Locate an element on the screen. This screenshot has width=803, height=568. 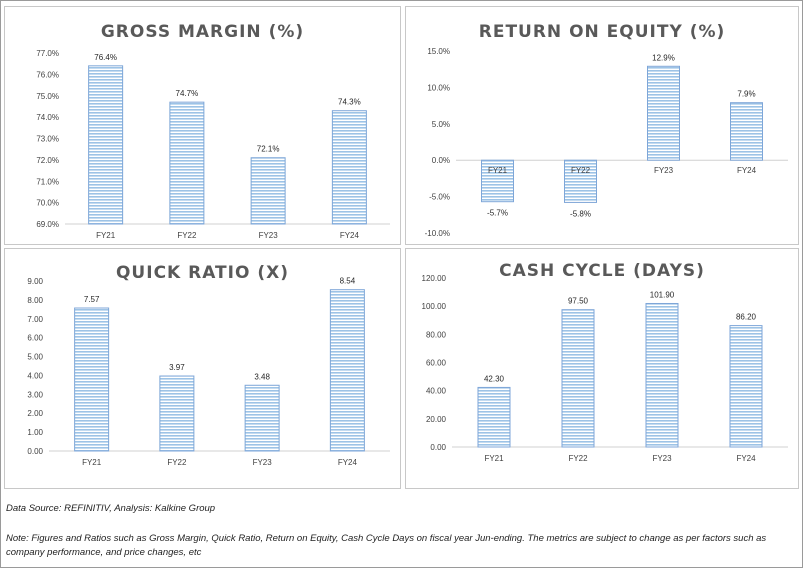
y-tick-label: 20.00 is located at coordinates (436, 419).